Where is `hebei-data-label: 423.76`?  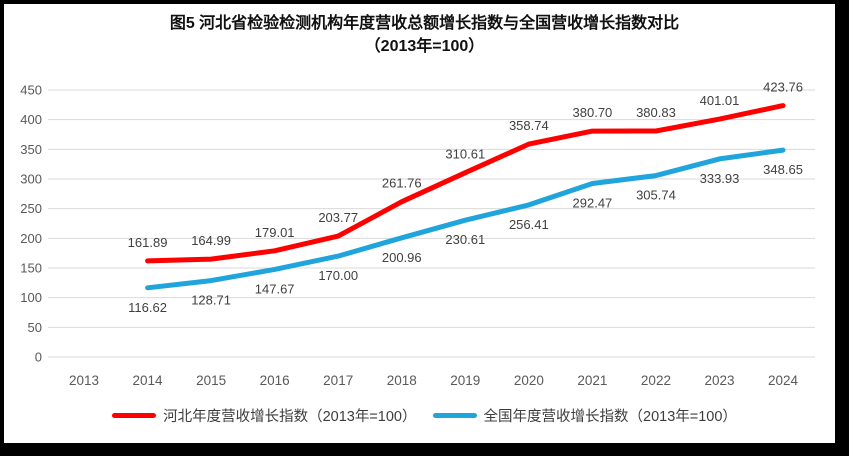
hebei-data-label: 423.76 is located at coordinates (783, 87).